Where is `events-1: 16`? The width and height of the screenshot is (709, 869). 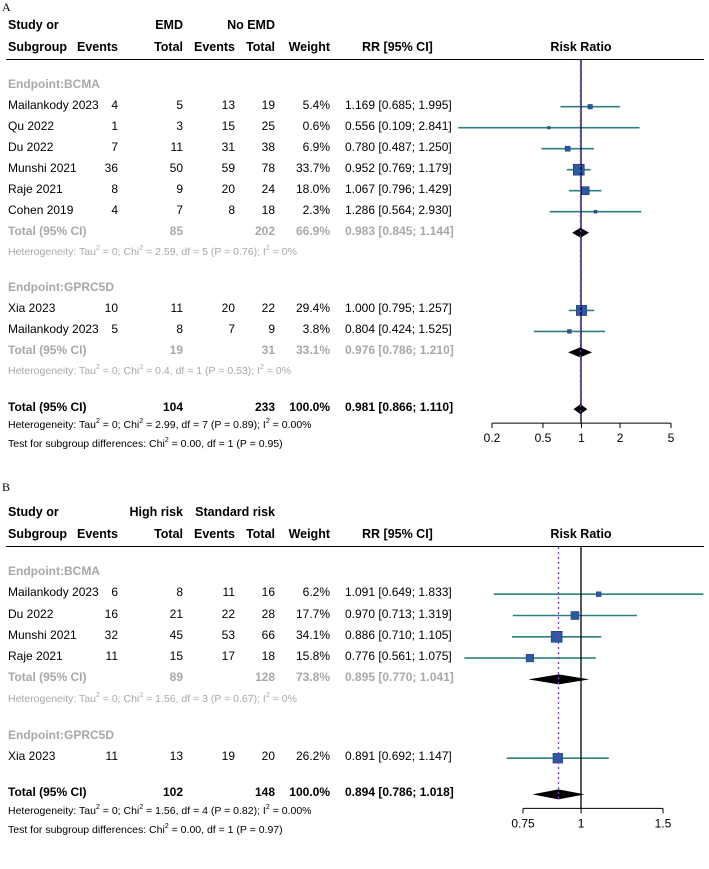
events-1: 16 is located at coordinates (111, 613).